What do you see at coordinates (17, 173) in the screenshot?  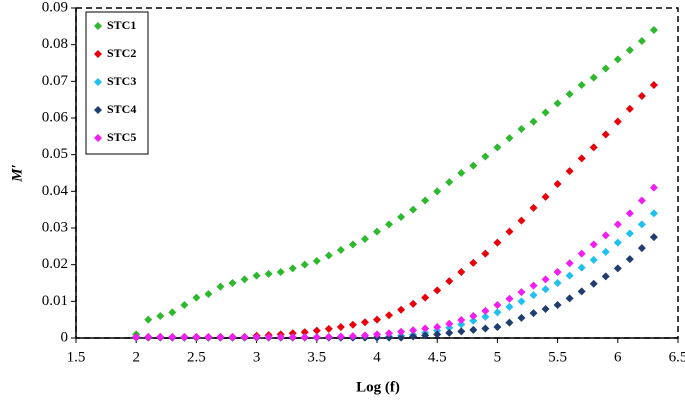 I see `y-axis-label: M′` at bounding box center [17, 173].